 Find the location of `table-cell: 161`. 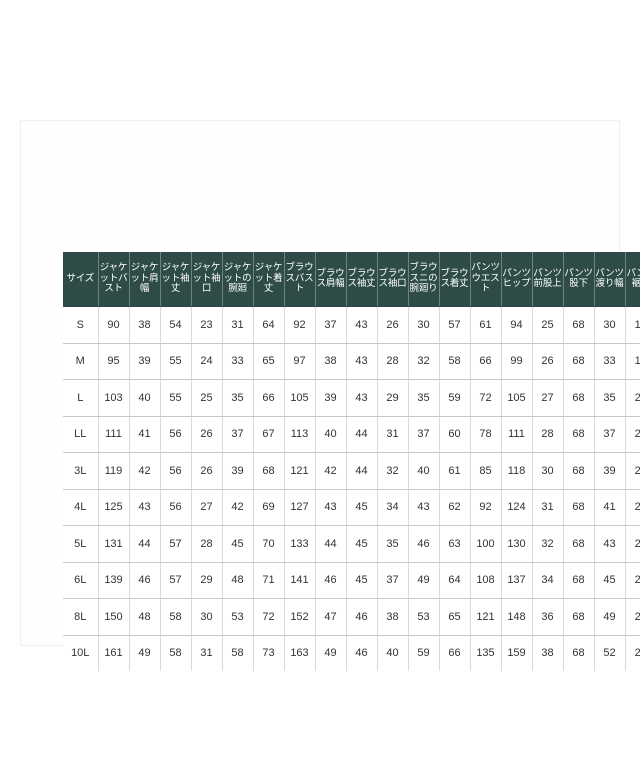

table-cell: 161 is located at coordinates (114, 653).